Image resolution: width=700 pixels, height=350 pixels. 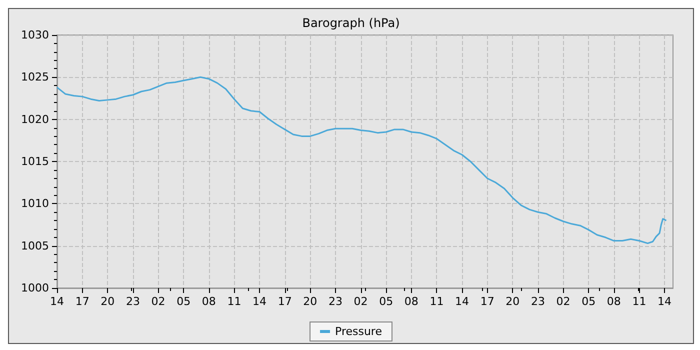 What do you see at coordinates (35, 35) in the screenshot?
I see `y-tick-label: 1030` at bounding box center [35, 35].